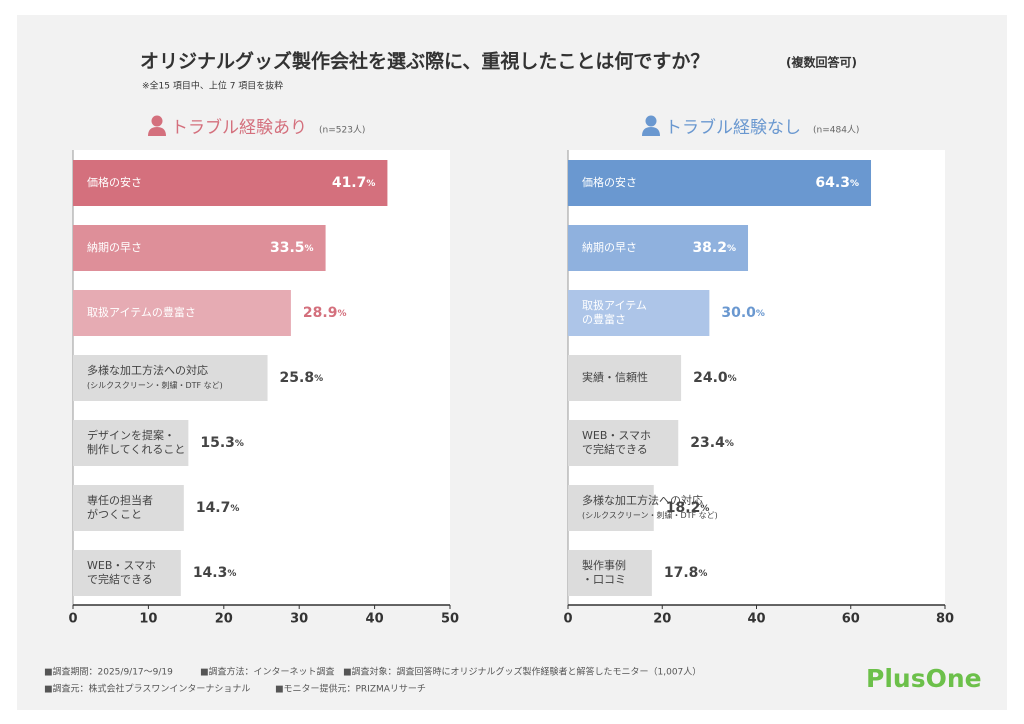 Image resolution: width=1024 pixels, height=724 pixels. Describe the element at coordinates (267, 672) in the screenshot. I see `footer-item: ■調査方法：インターネット調査` at that location.